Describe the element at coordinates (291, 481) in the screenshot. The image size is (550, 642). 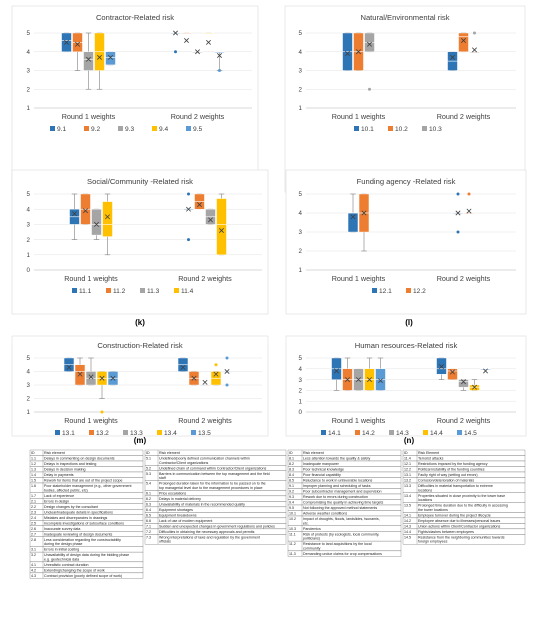
I see `table-id-cell: 8.5` at that location.